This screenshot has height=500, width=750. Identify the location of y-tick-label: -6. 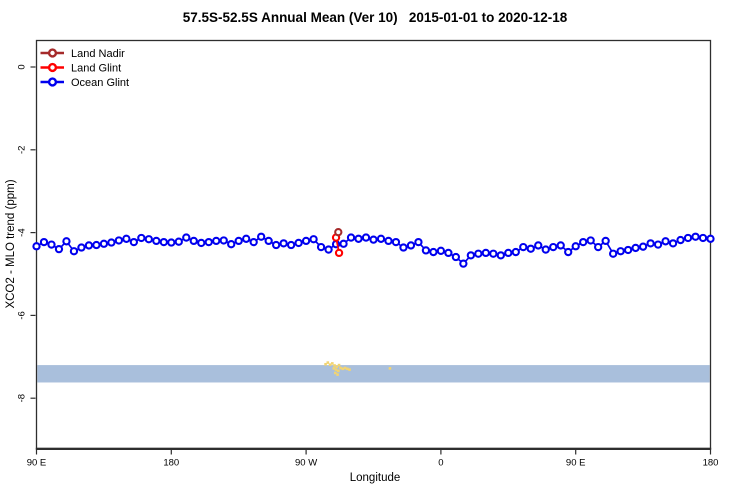
(22, 315).